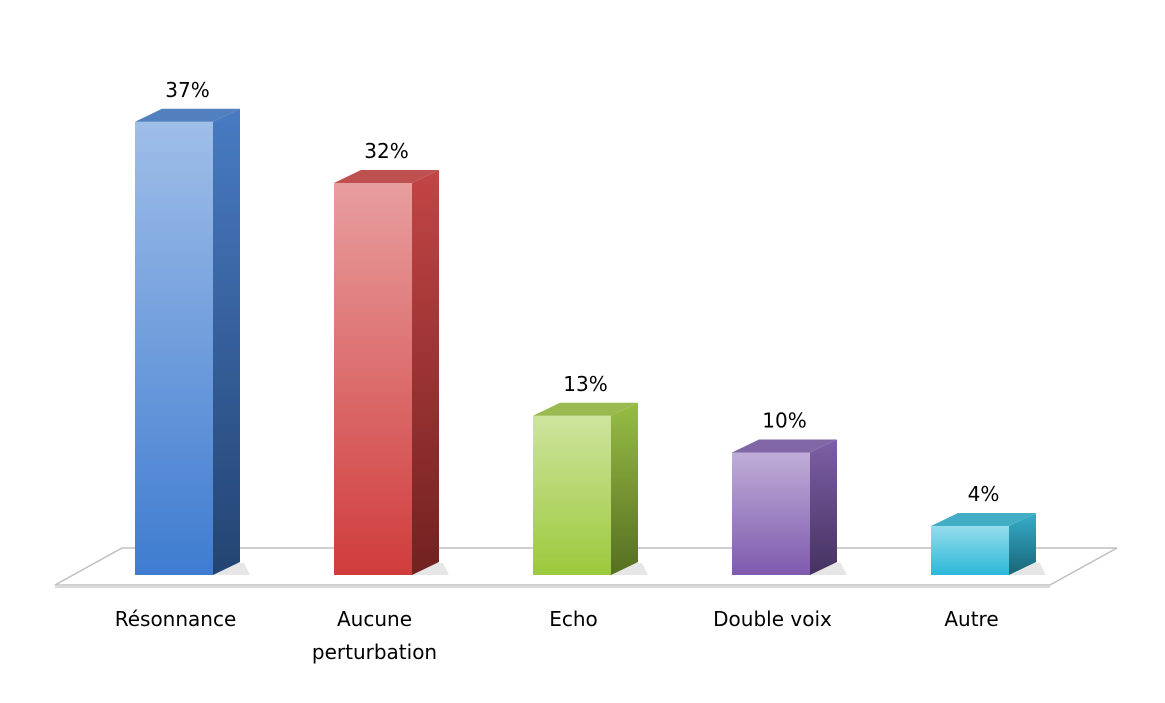 The height and width of the screenshot is (703, 1165). What do you see at coordinates (984, 494) in the screenshot?
I see `value-label: 4%` at bounding box center [984, 494].